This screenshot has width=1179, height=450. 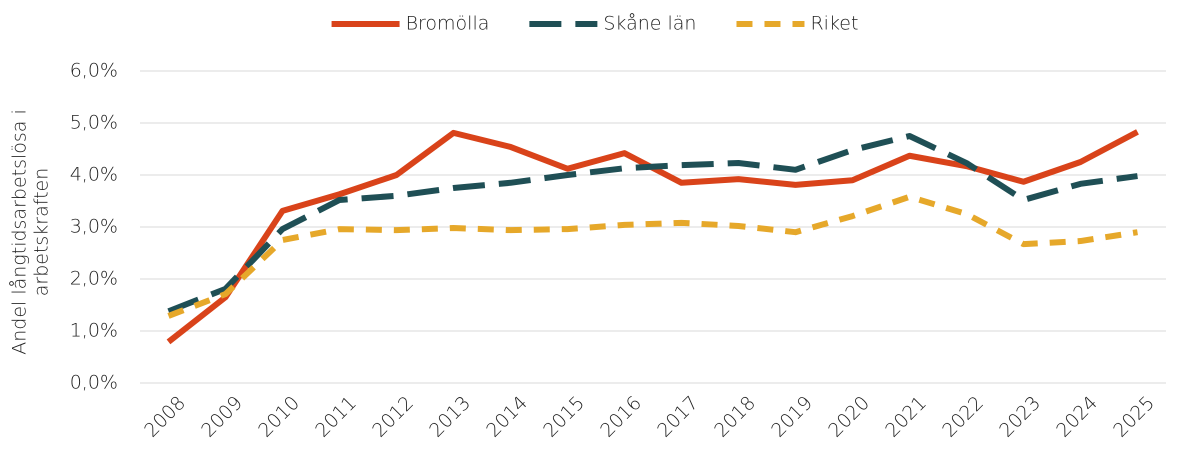 I want to click on x-tick-label: 2009, so click(x=222, y=417).